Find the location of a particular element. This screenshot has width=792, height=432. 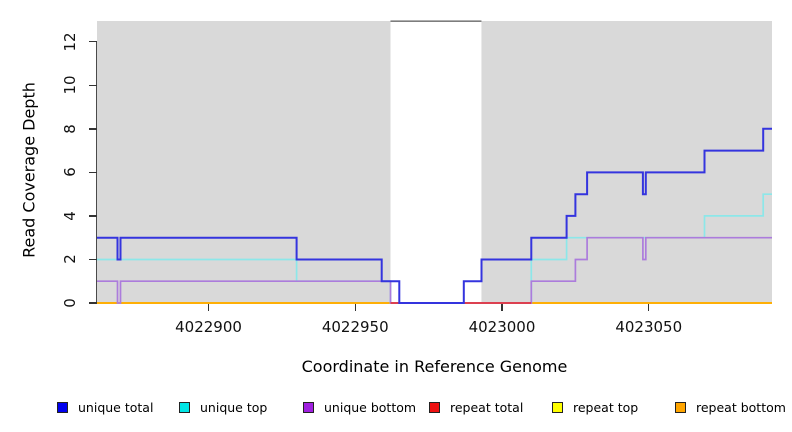

legend-label: repeat total is located at coordinates (487, 407).